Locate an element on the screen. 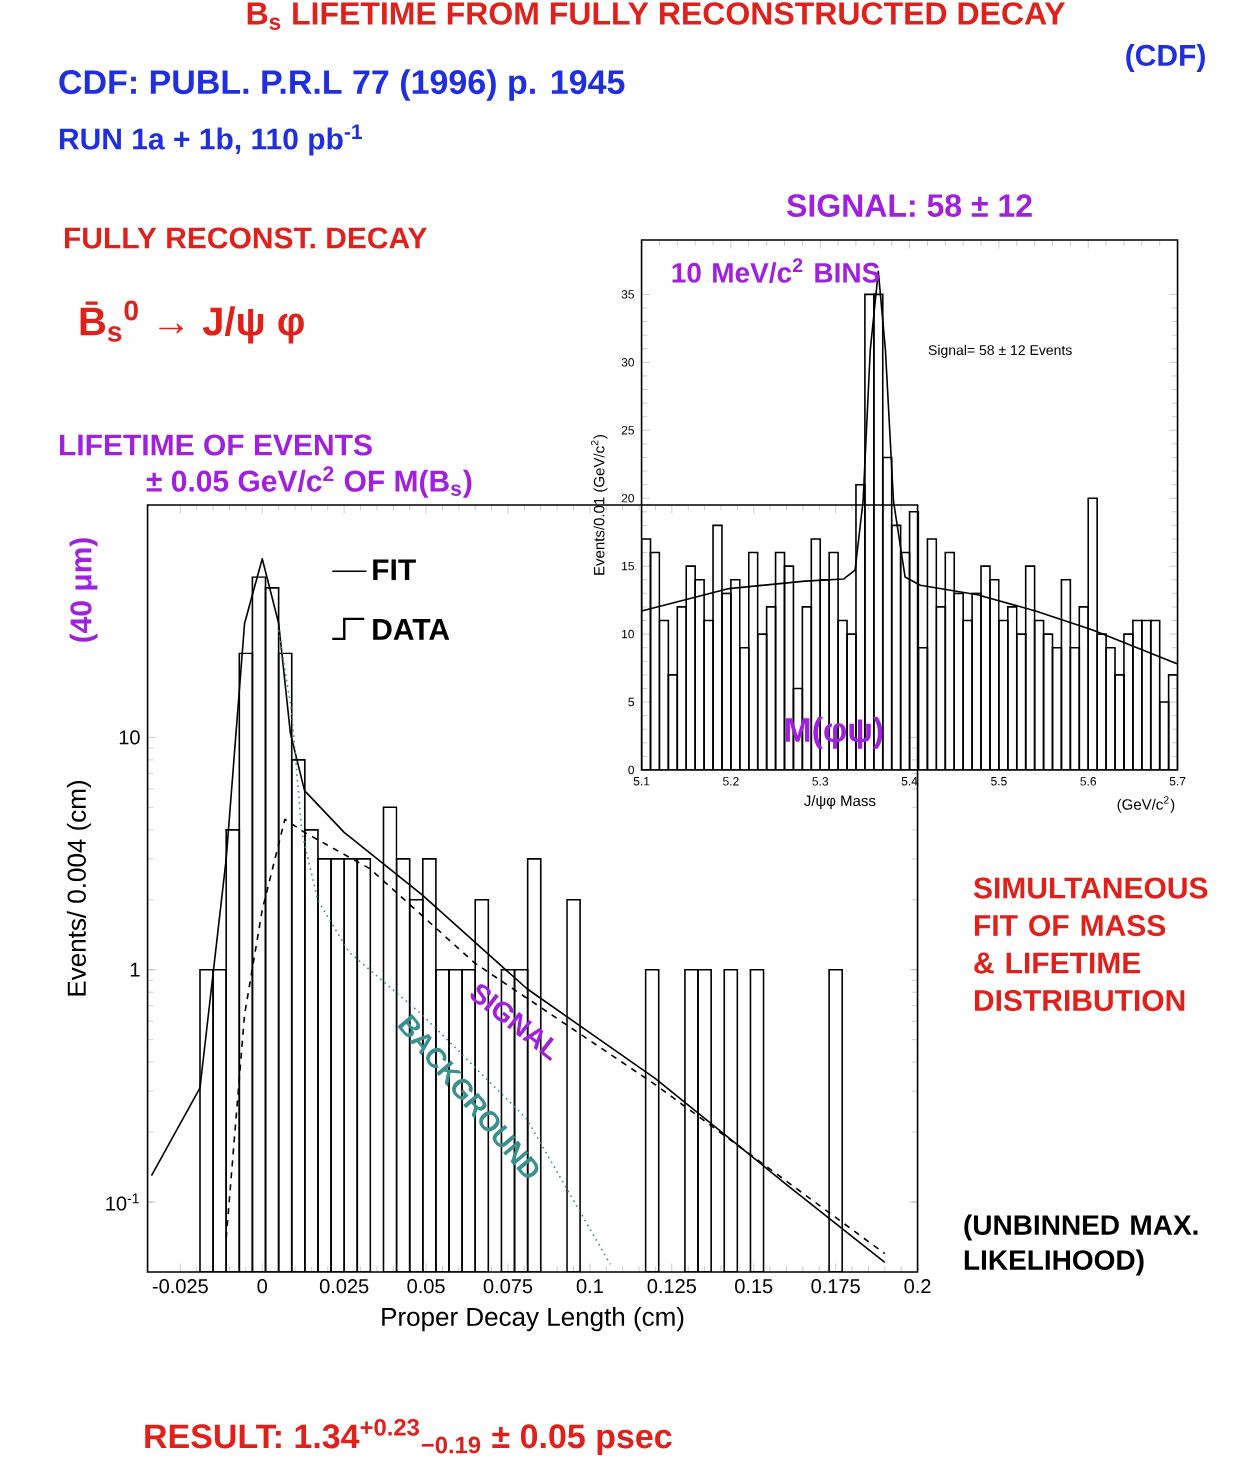  legend-label: DATA is located at coordinates (411, 629).